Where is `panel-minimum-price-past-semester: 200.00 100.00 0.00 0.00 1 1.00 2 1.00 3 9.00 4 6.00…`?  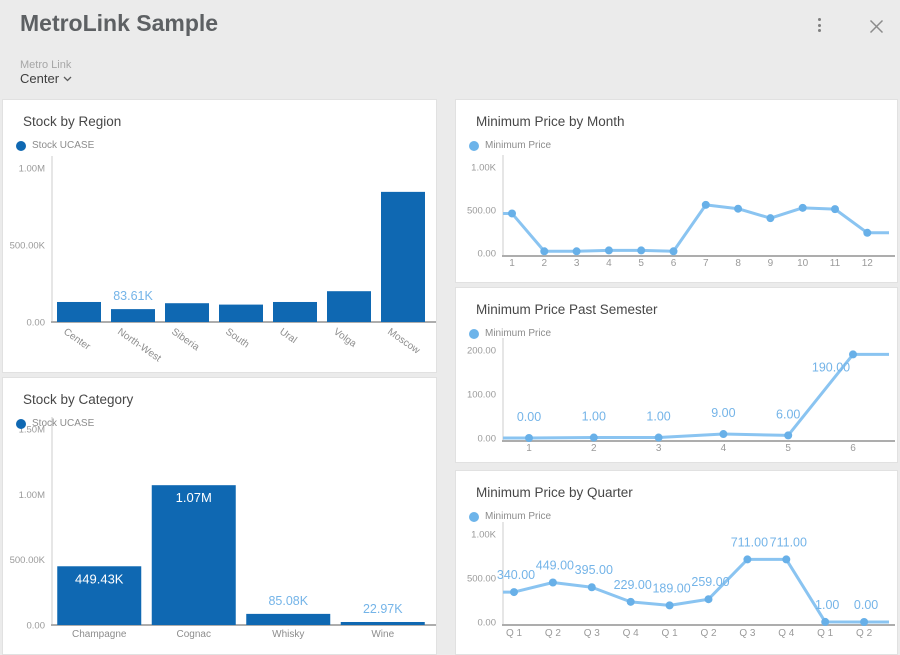 panel-minimum-price-past-semester: 200.00 100.00 0.00 0.00 1 1.00 2 1.00 3 9.00 4 6.00… is located at coordinates (676, 375).